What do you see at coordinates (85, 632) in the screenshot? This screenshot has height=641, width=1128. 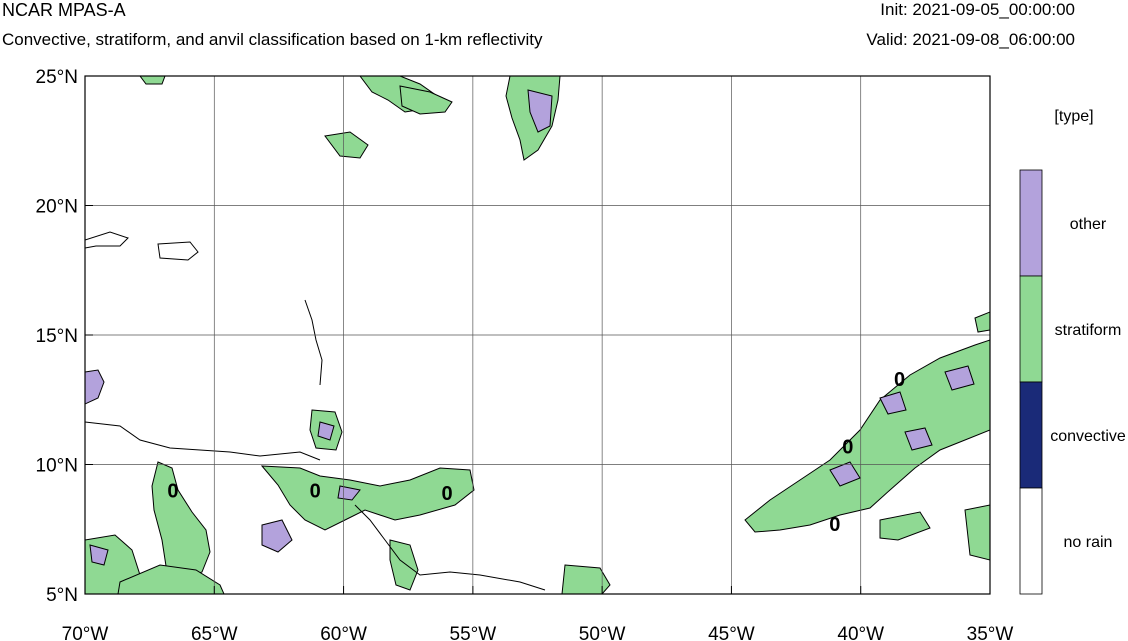 I see `lon-tick-label: 70°W` at bounding box center [85, 632].